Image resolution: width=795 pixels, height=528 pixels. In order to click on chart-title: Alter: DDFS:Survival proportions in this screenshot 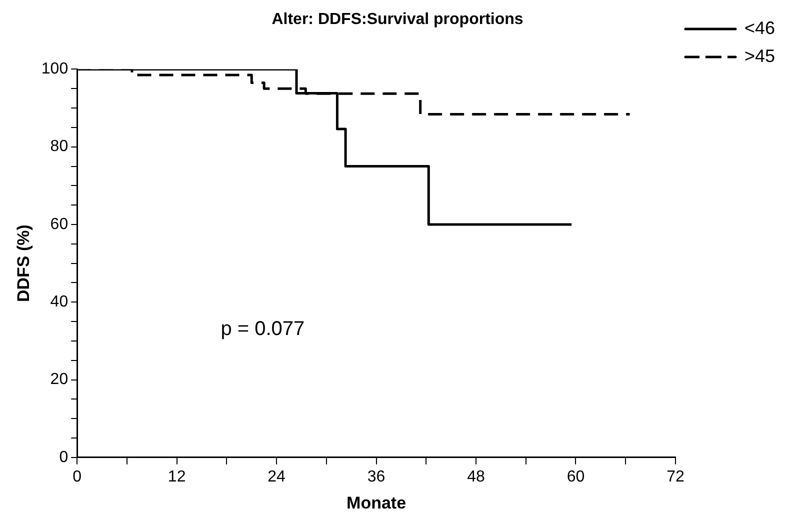, I will do `click(398, 19)`.